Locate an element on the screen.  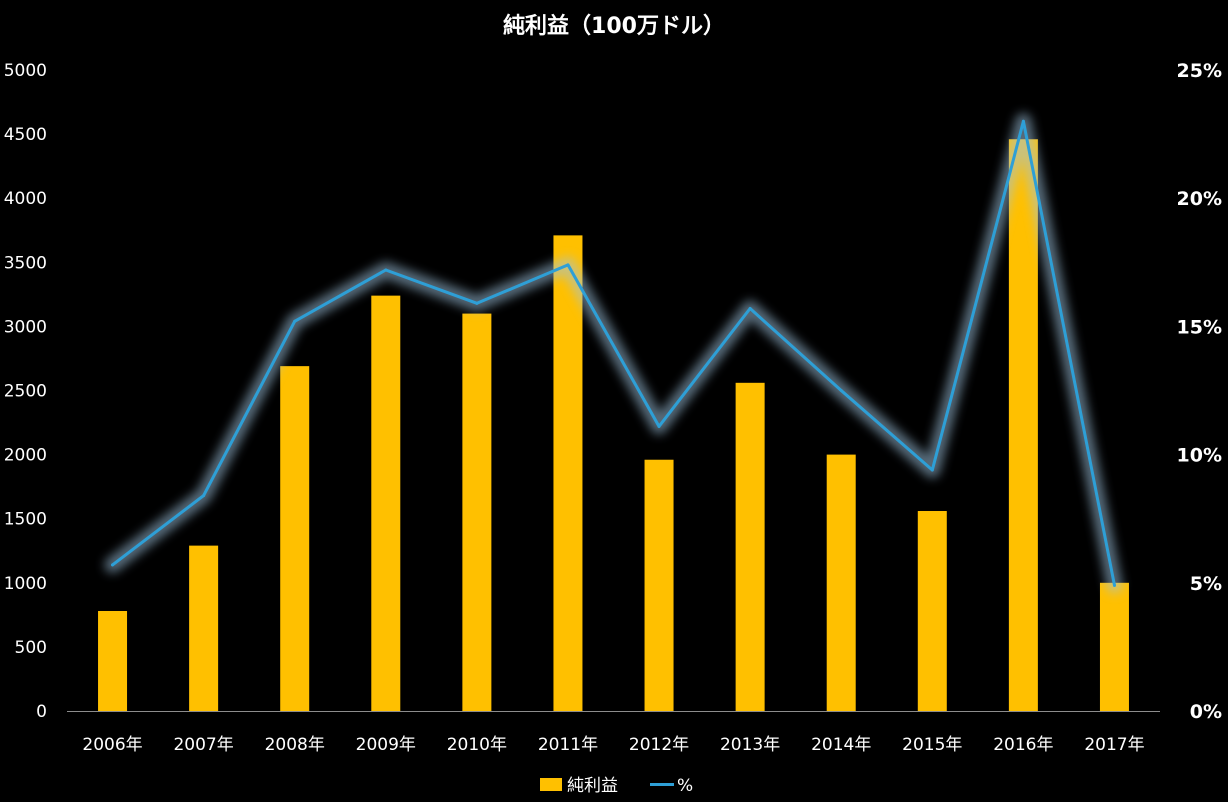
bar-2009年 is located at coordinates (386, 503).